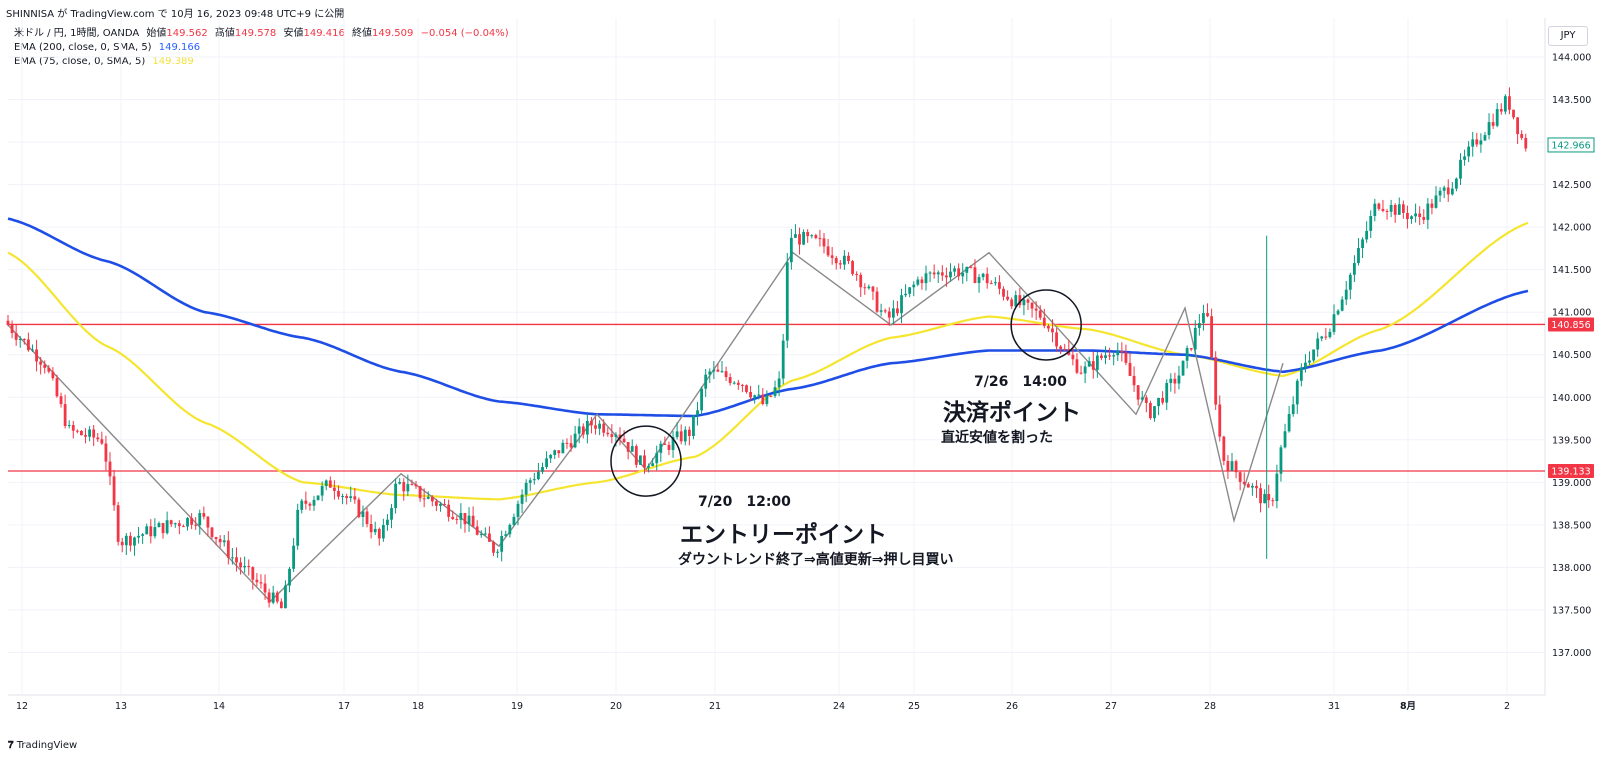 This screenshot has height=759, width=1600. Describe the element at coordinates (997, 437) in the screenshot. I see `annotation-subtitle: 直近安値を割った` at that location.